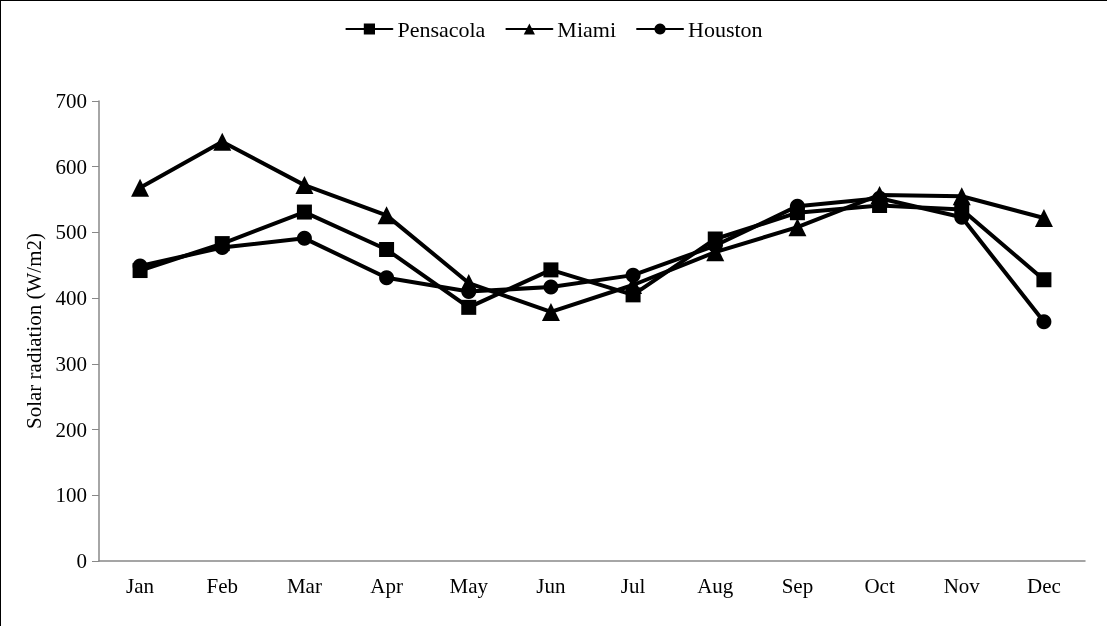 This screenshot has height=626, width=1107. I want to click on x-tick-label: Apr, so click(386, 585).